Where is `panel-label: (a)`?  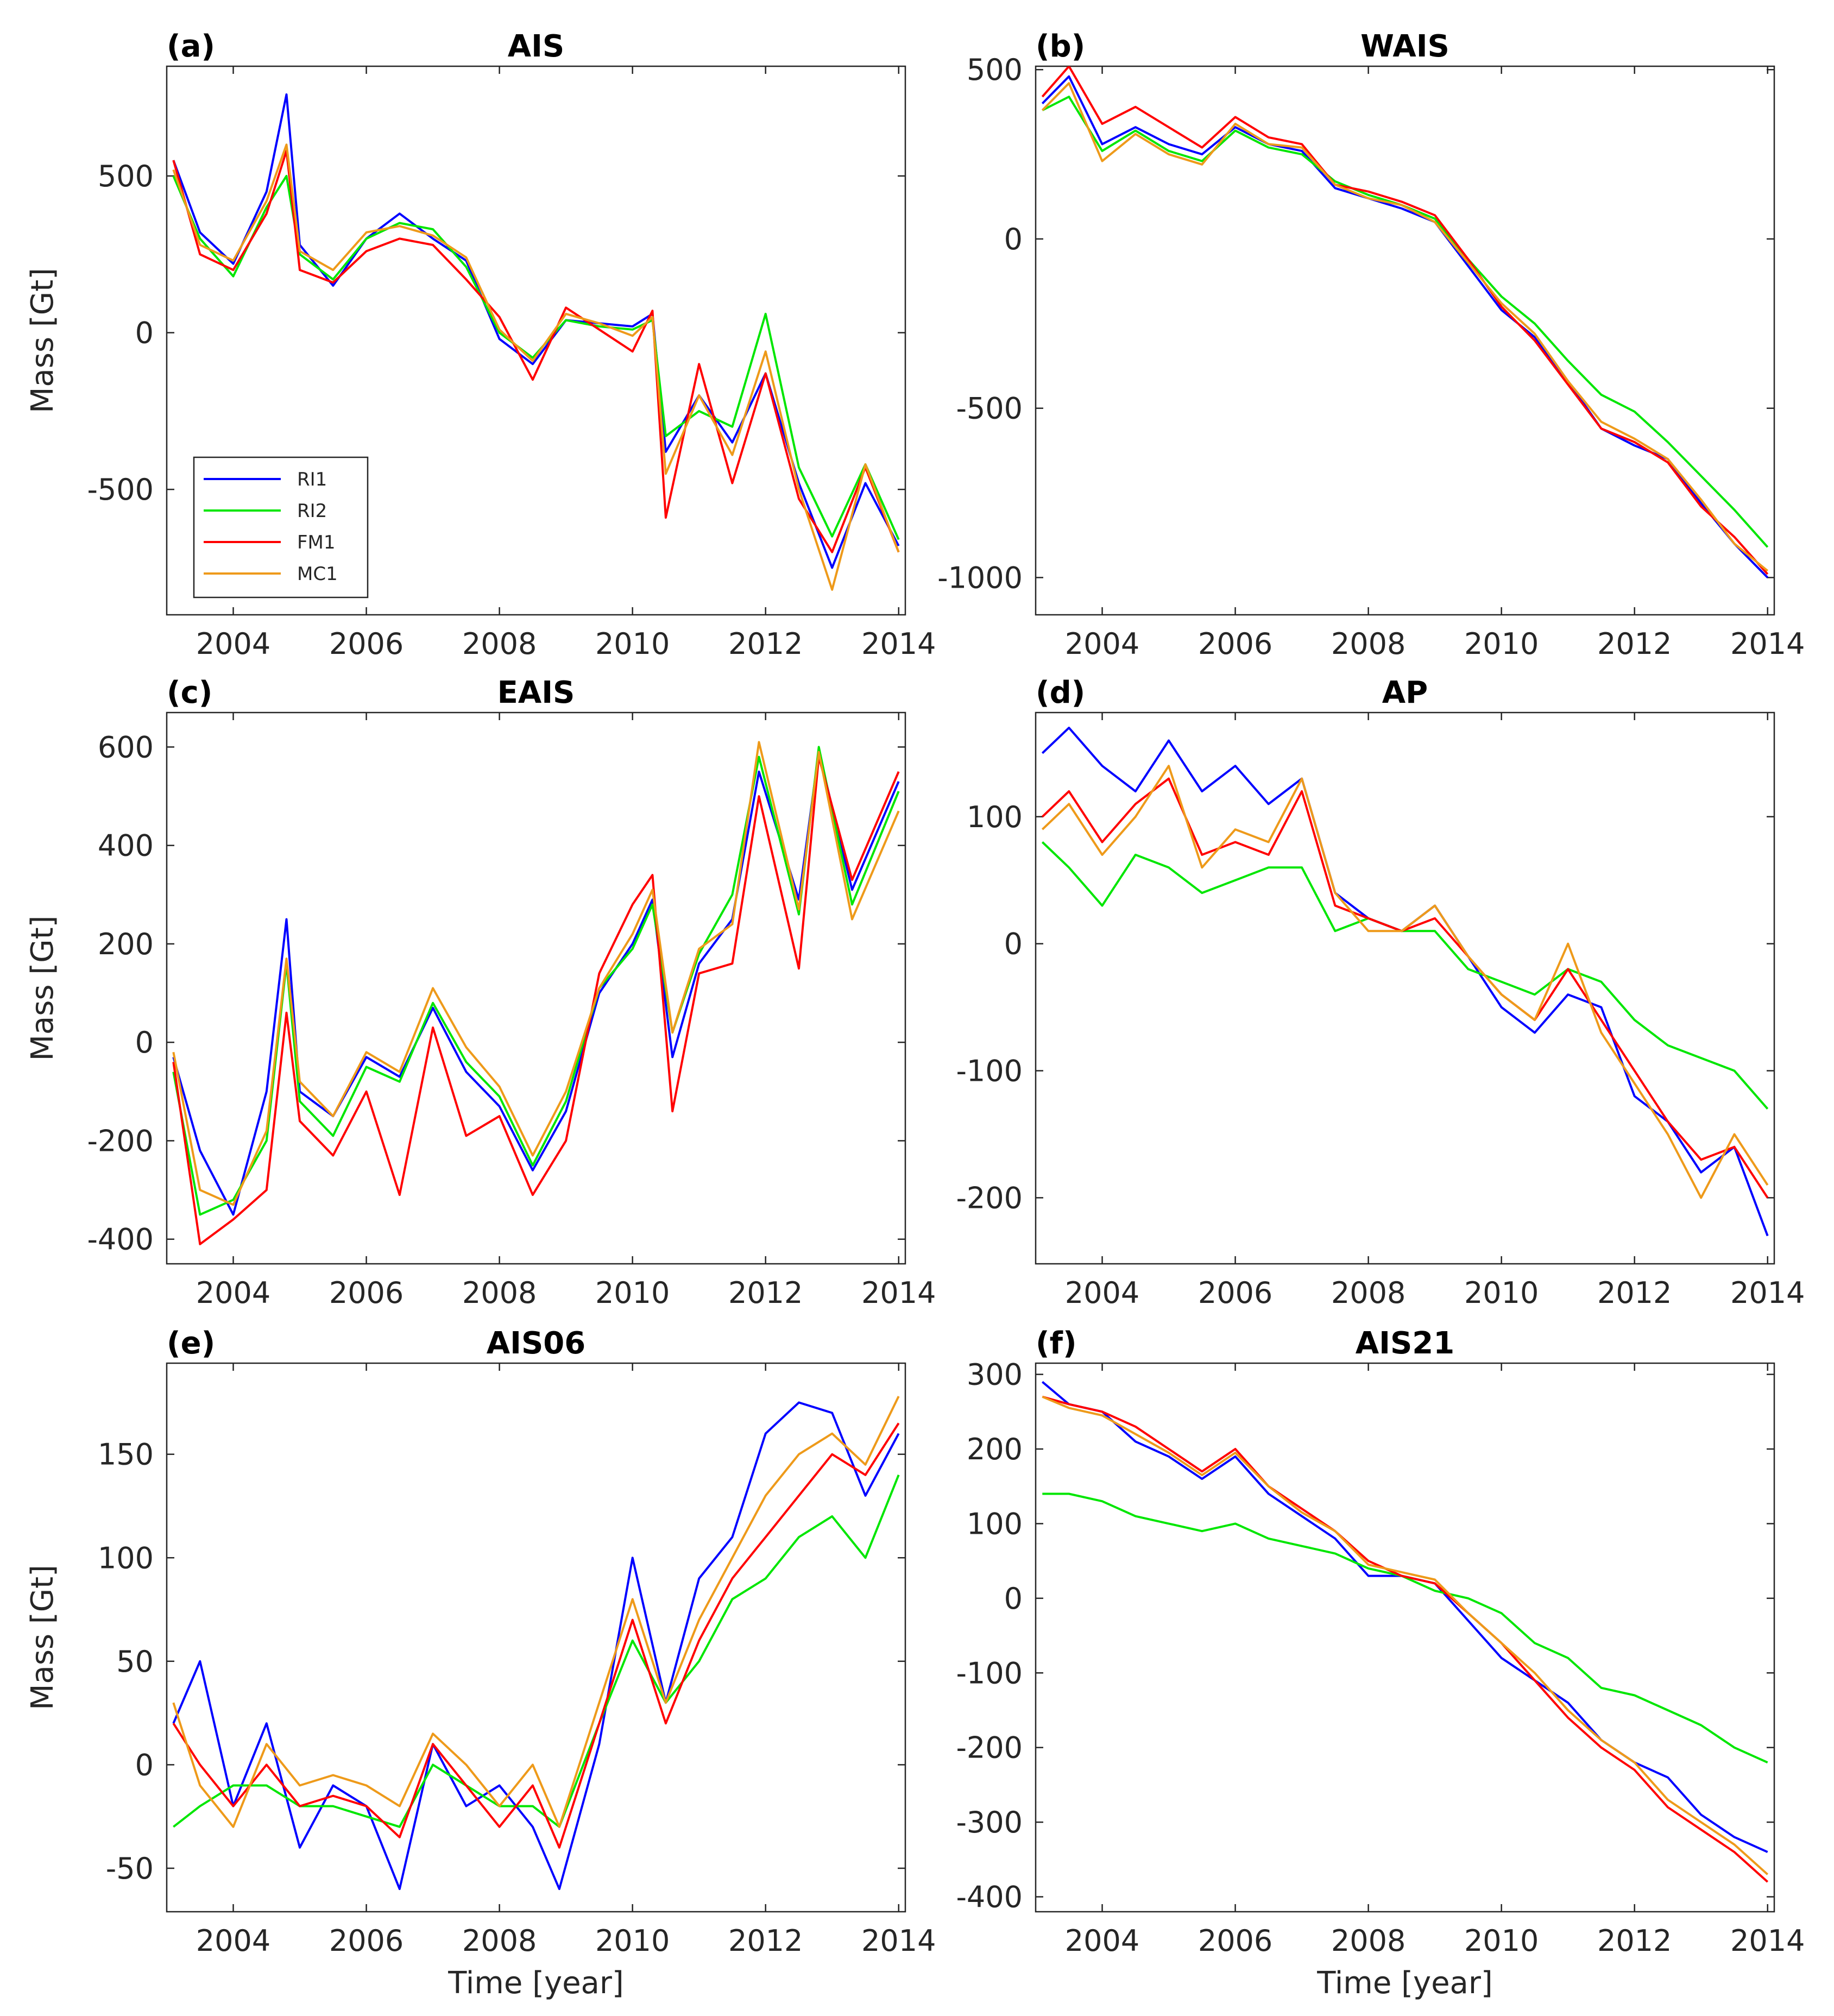 panel-label: (a) is located at coordinates (191, 46).